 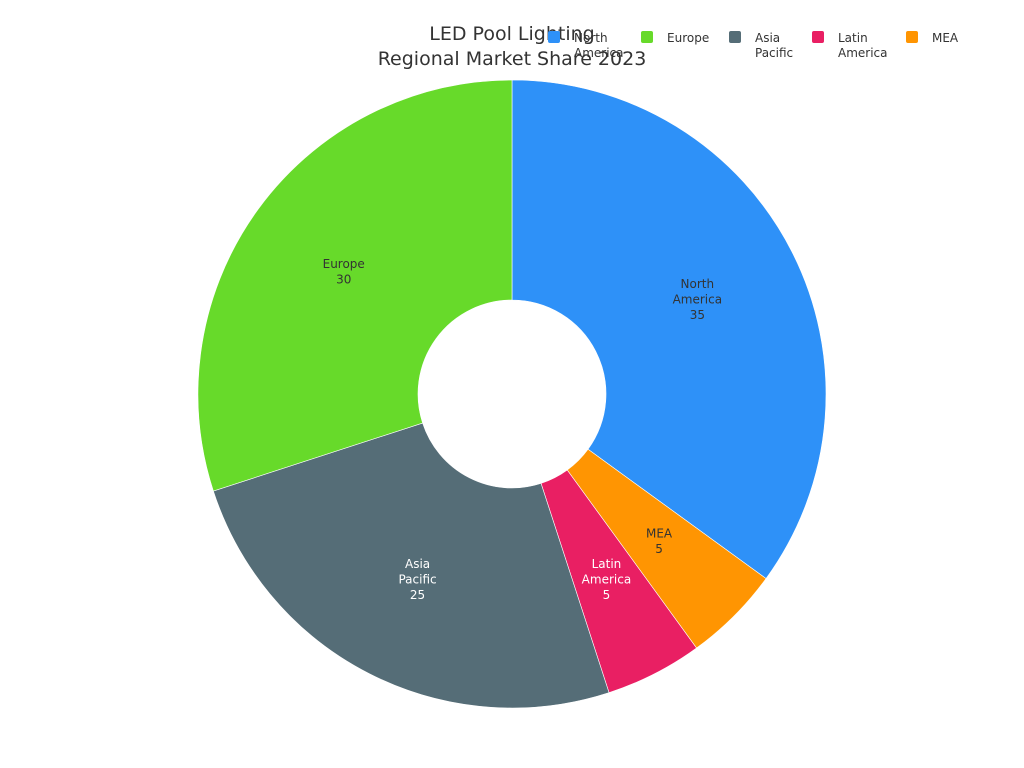 I want to click on slice-label: Europe 30, so click(x=344, y=272).